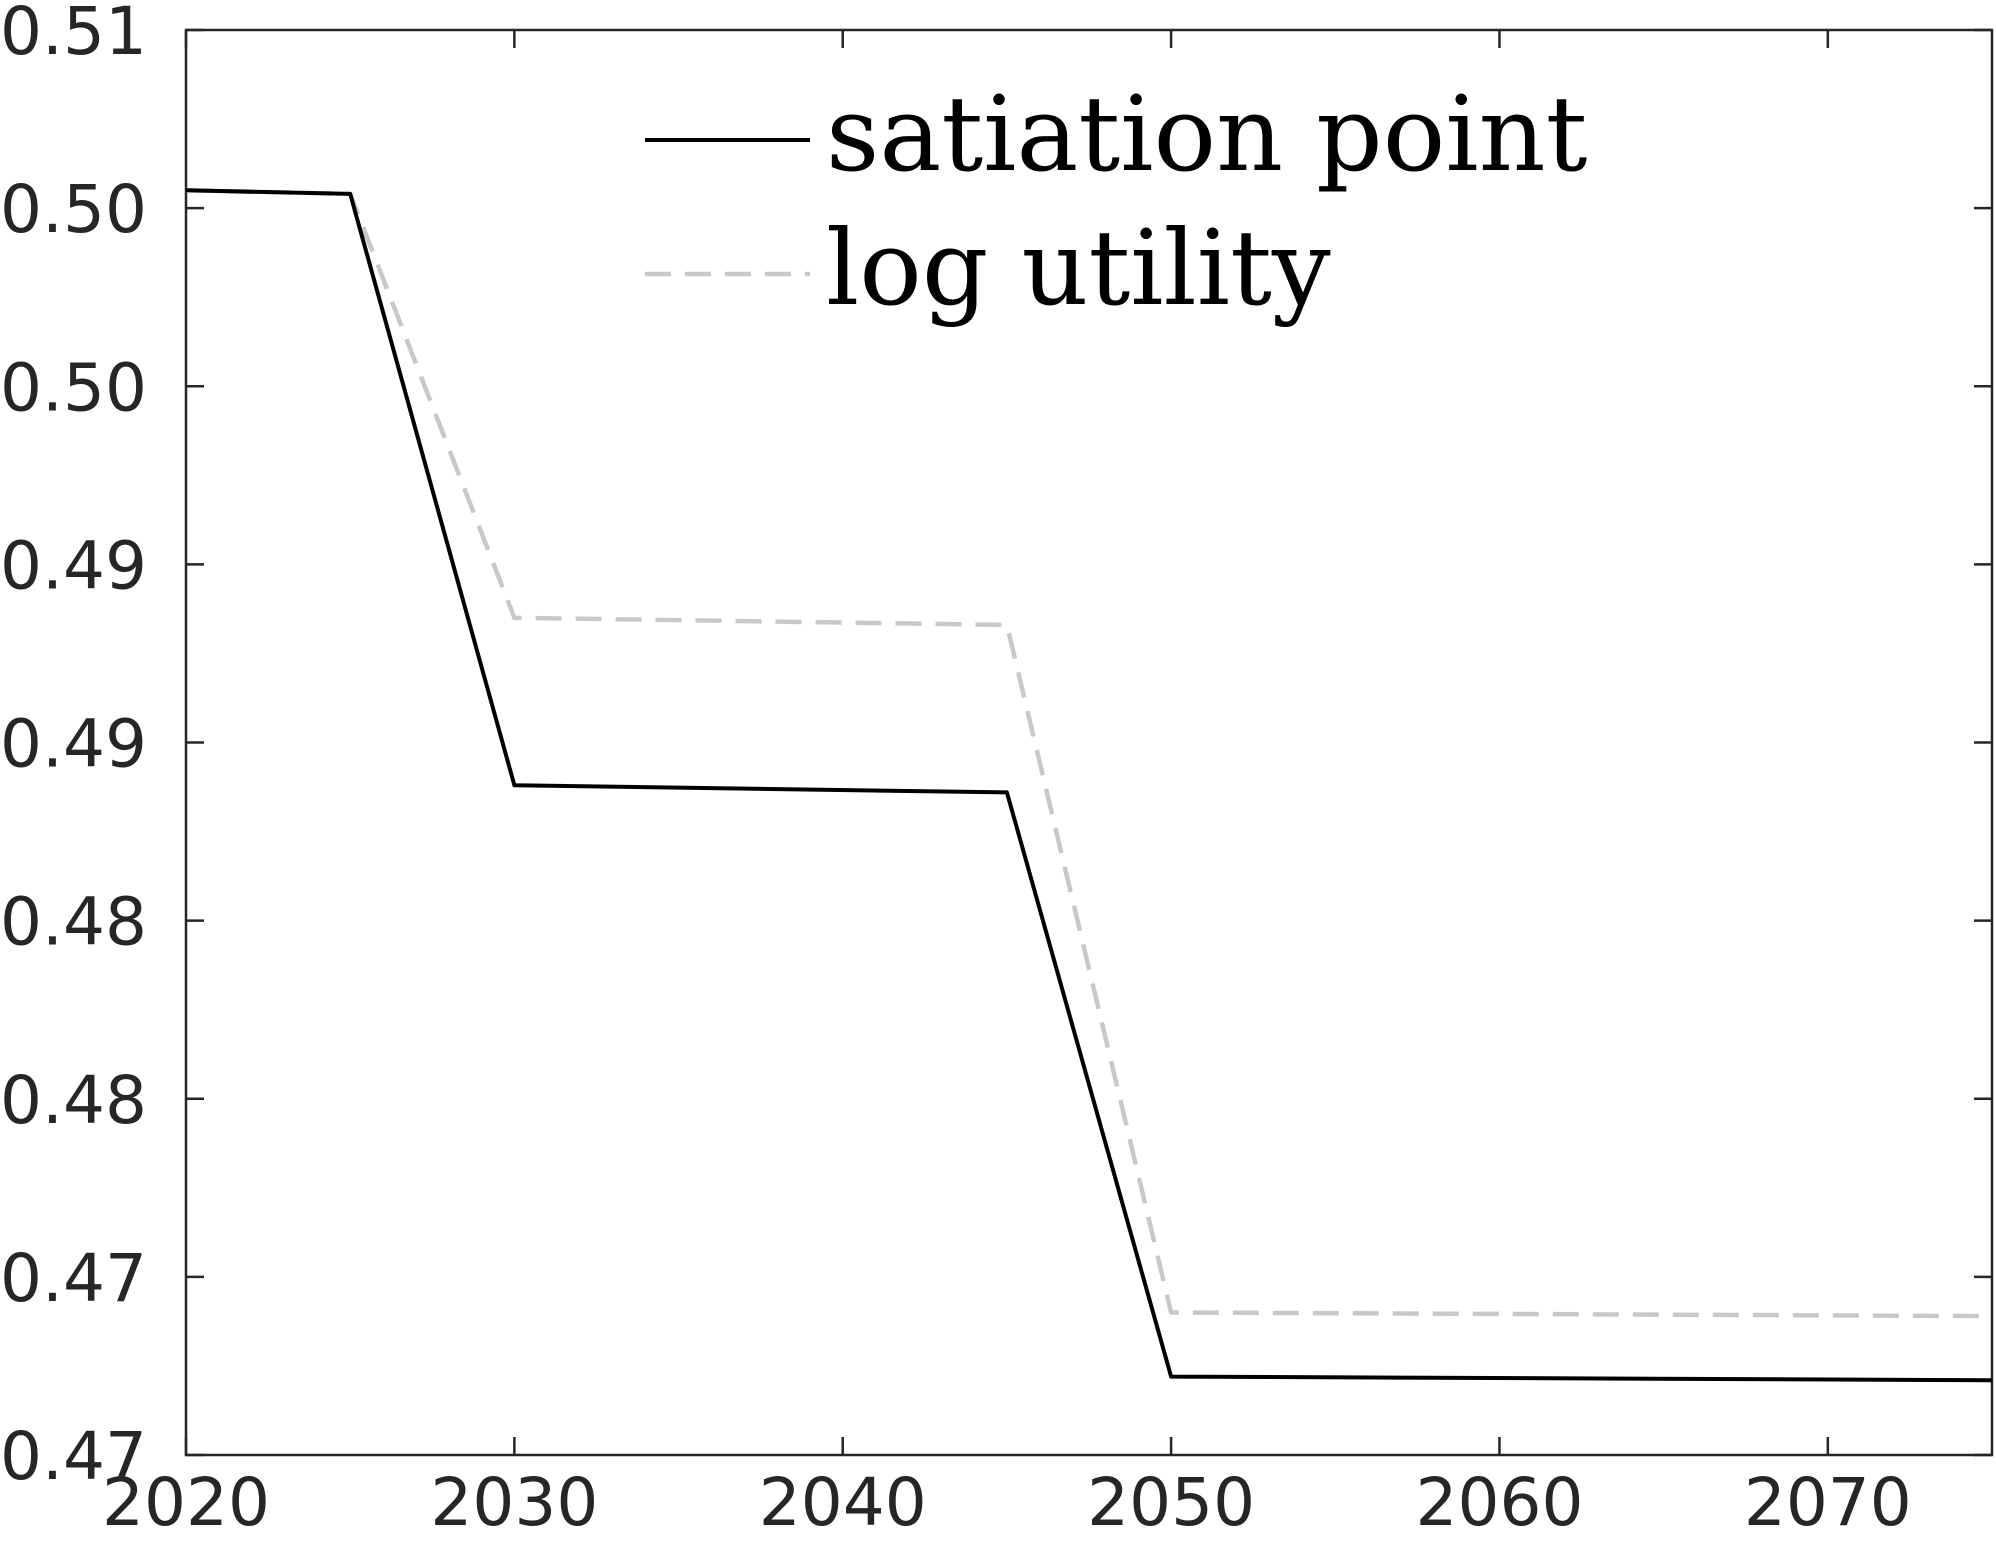 Image resolution: width=1996 pixels, height=1554 pixels. Describe the element at coordinates (1828, 1502) in the screenshot. I see `x-tick-label: 2070` at that location.